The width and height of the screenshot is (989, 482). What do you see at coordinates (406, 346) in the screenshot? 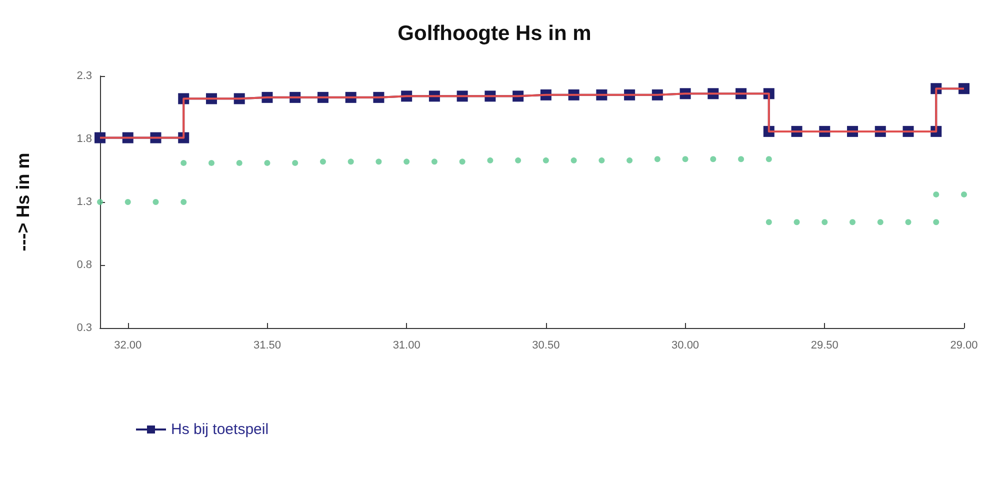
I see `x-tick-label: 31.00` at bounding box center [406, 346].